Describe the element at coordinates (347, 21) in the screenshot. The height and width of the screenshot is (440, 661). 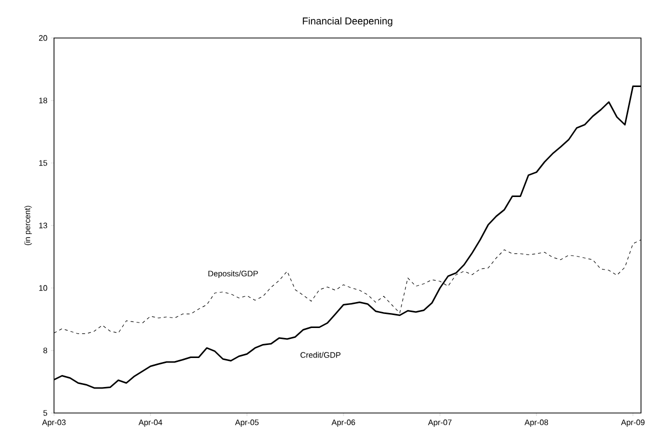
I see `chart-title: Financial Deepening` at that location.